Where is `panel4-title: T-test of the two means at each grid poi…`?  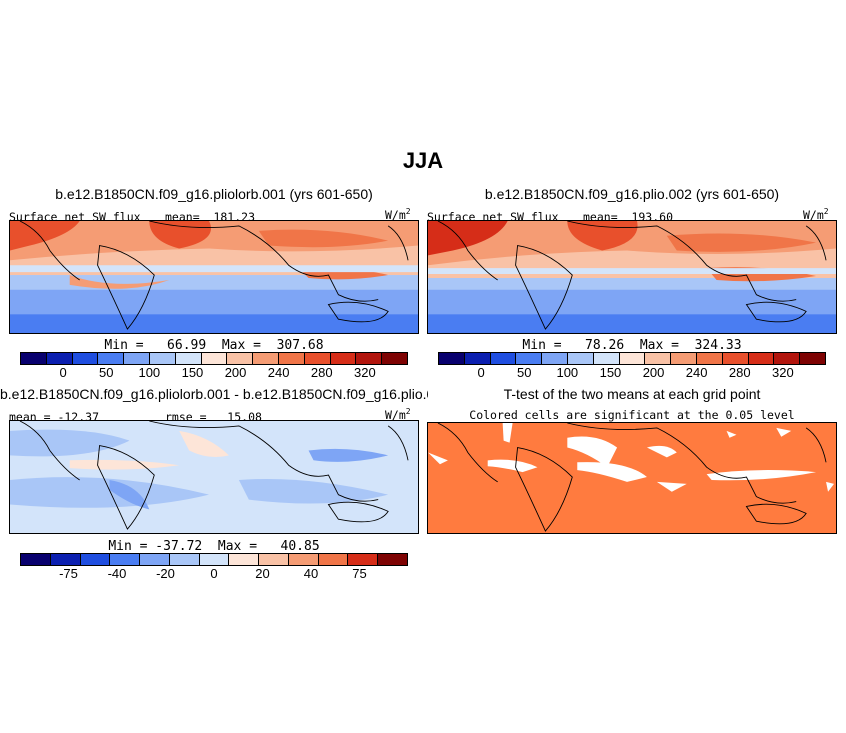 panel4-title: T-test of the two means at each grid poi… is located at coordinates (632, 394).